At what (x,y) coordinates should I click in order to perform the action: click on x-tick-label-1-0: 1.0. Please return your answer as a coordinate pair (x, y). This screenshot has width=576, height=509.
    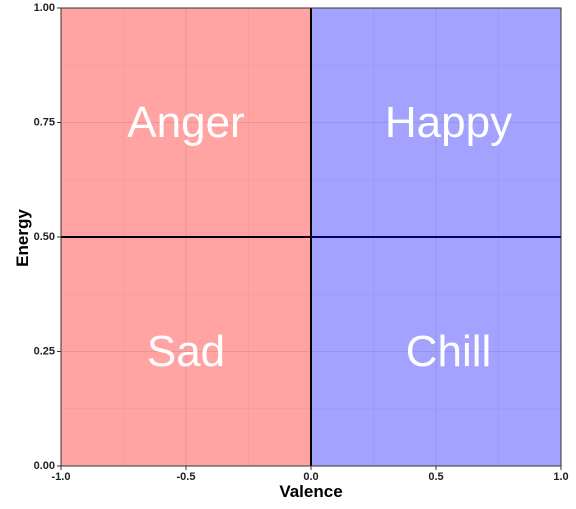
    Looking at the image, I should click on (560, 477).